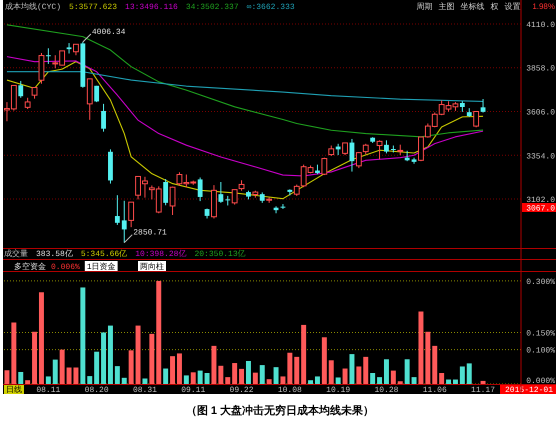  What do you see at coordinates (93, 7) in the screenshot?
I see `text: 5:3577.623` at bounding box center [93, 7].